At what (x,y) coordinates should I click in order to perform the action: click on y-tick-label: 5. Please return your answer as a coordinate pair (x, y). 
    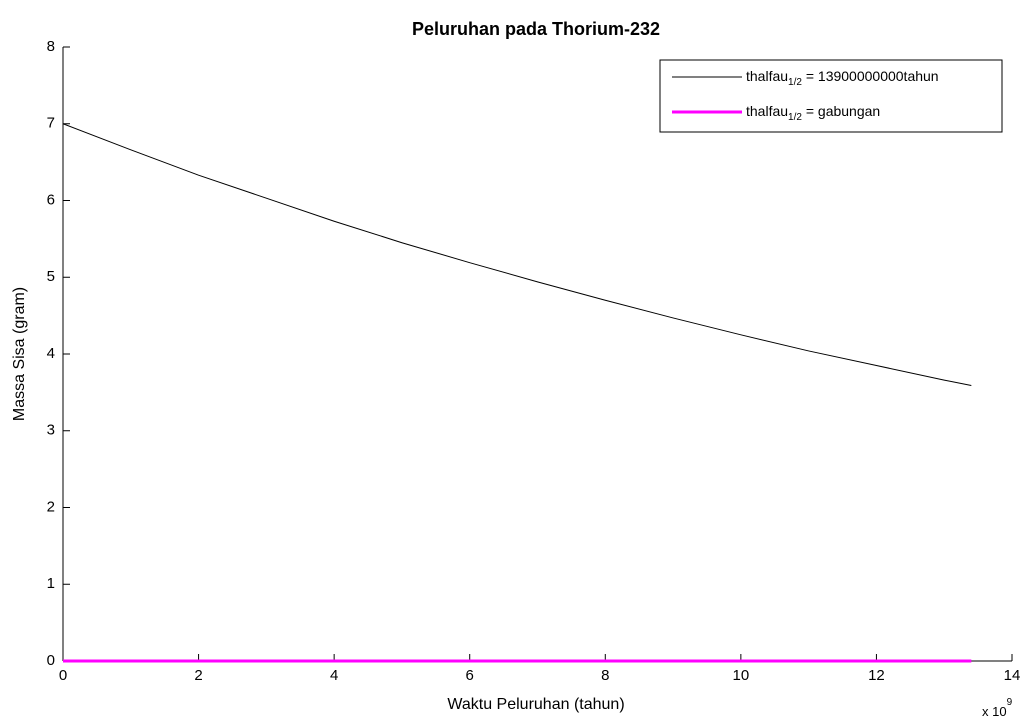
    Looking at the image, I should click on (51, 276).